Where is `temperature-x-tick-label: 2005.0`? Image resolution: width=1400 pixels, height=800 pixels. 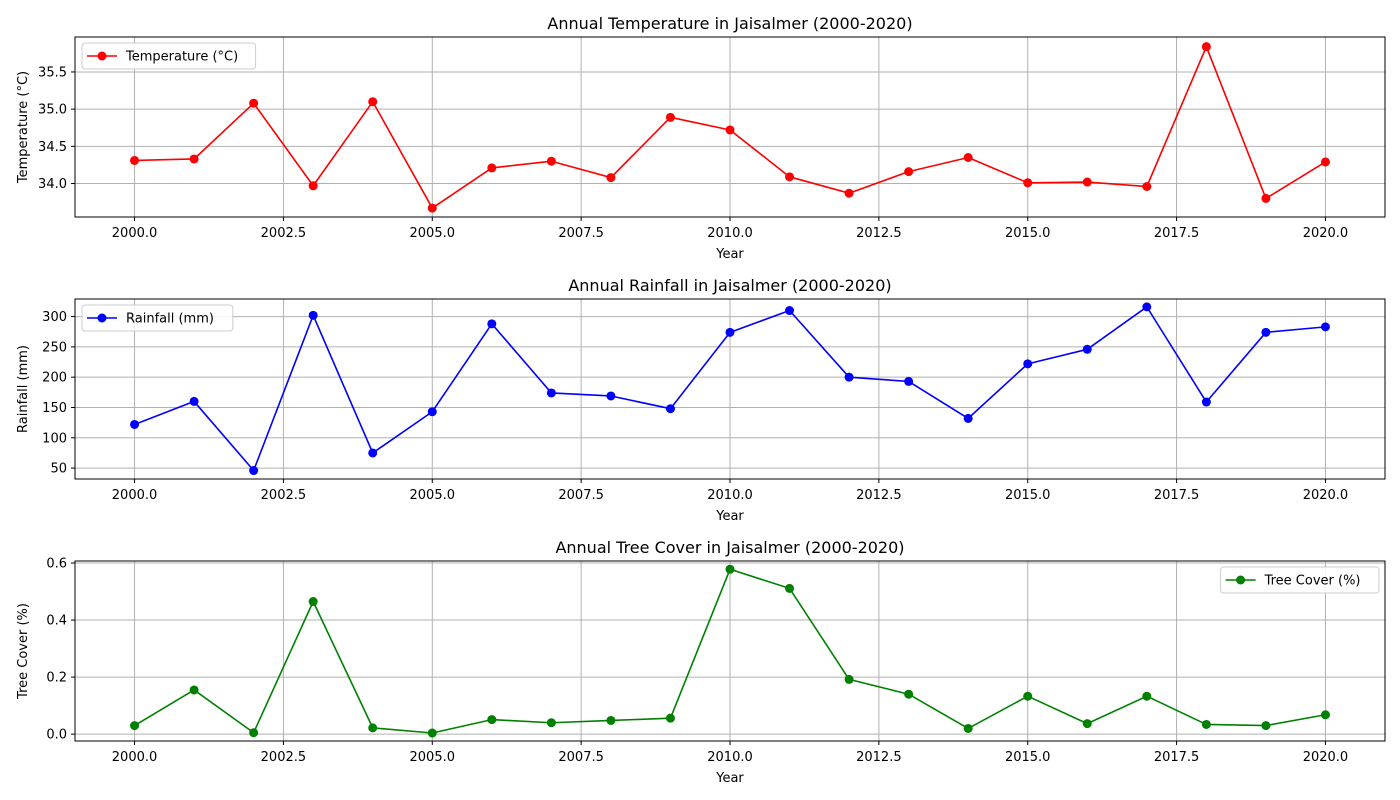
temperature-x-tick-label: 2005.0 is located at coordinates (433, 233).